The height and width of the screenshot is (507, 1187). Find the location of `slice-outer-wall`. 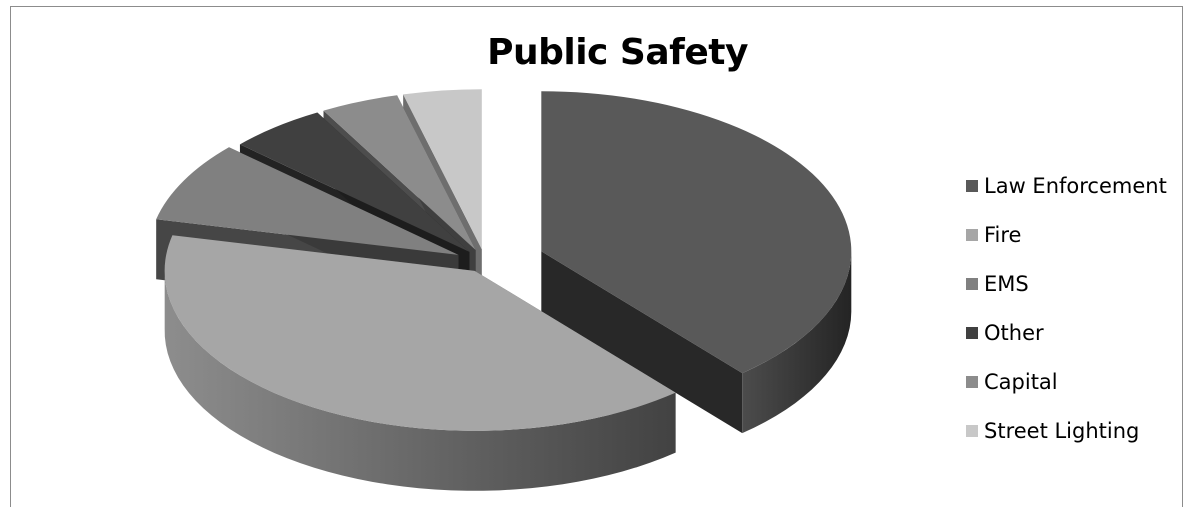

slice-outer-wall is located at coordinates (797, 342).